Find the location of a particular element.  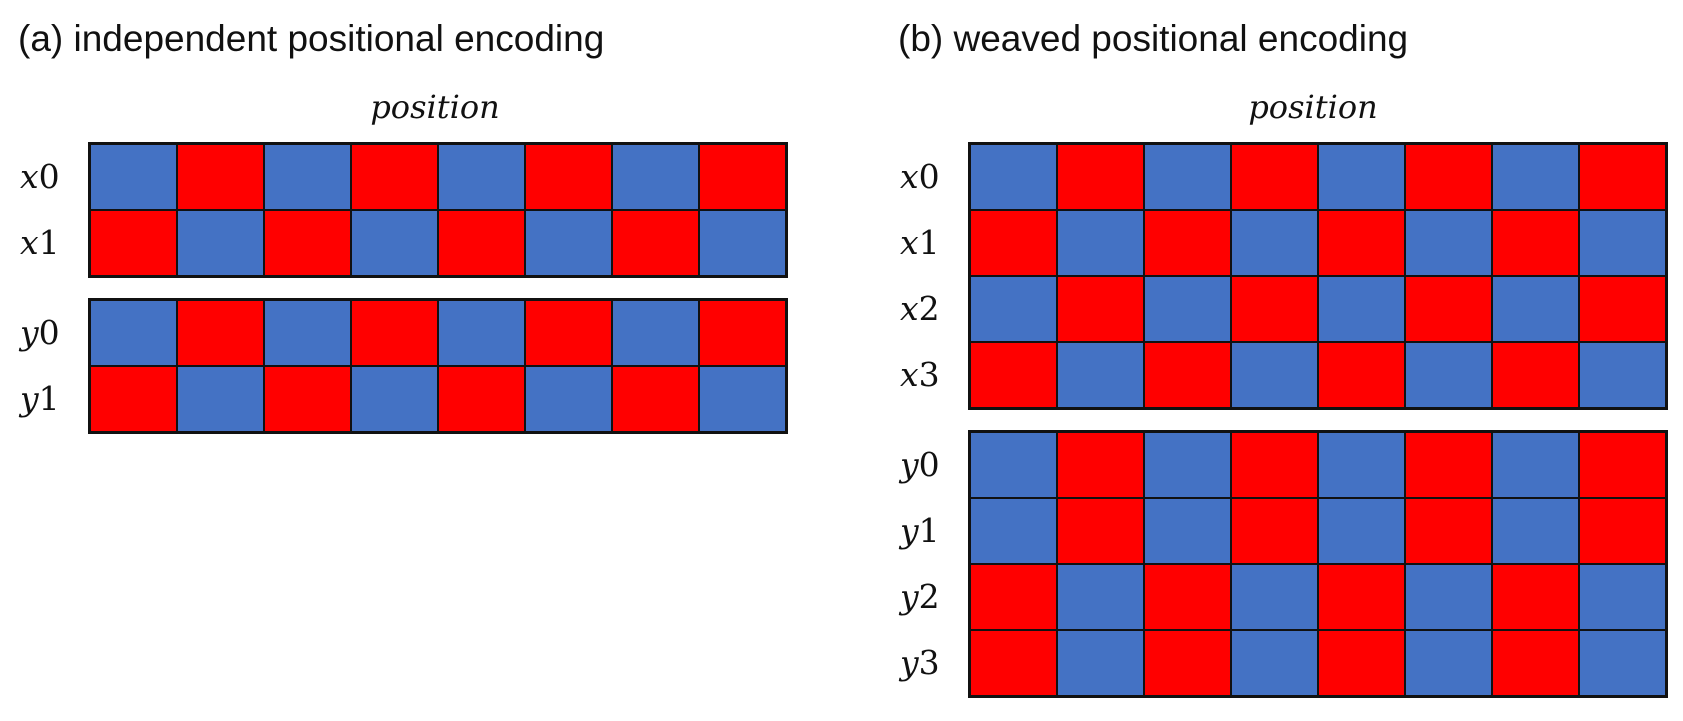

encoding-row-x3 is located at coordinates (1318, 375).